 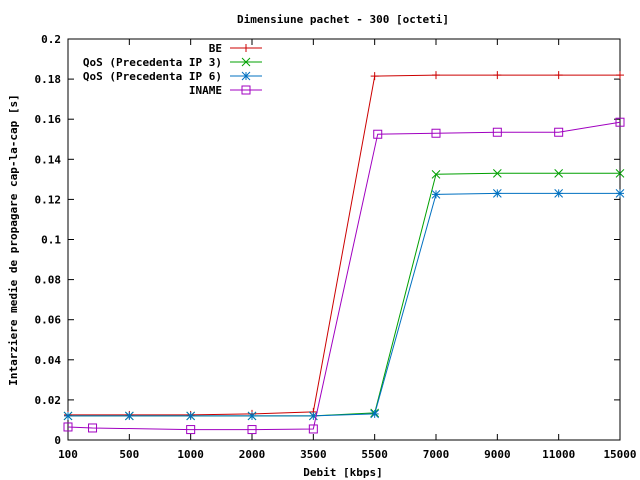 I want to click on y-tick-label: 0.02, so click(x=48, y=400).